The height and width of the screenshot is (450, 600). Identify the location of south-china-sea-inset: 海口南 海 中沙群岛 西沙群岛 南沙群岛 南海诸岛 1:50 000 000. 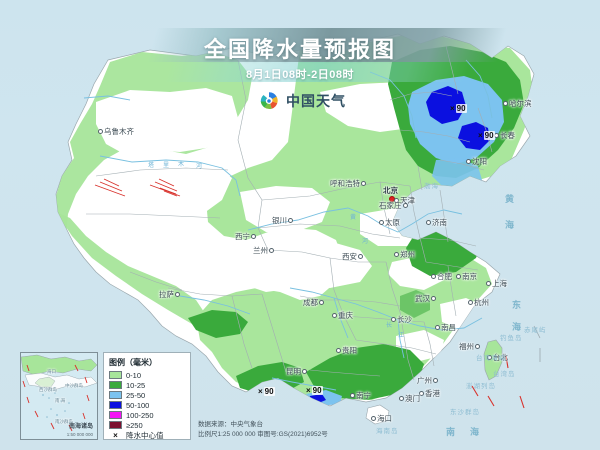
(59, 396).